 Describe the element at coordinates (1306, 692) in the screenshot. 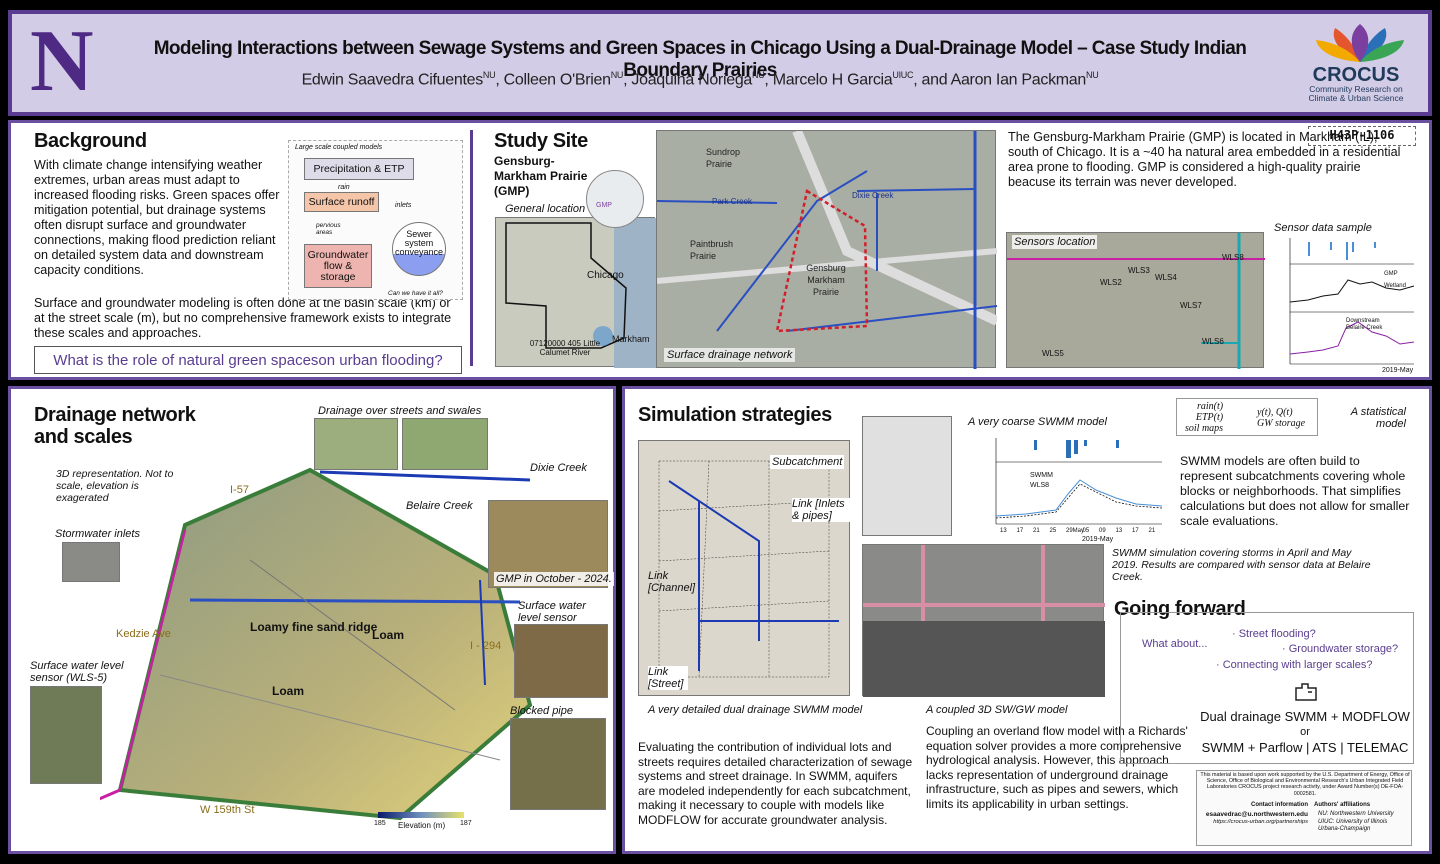

I see `puzzle-icon` at that location.